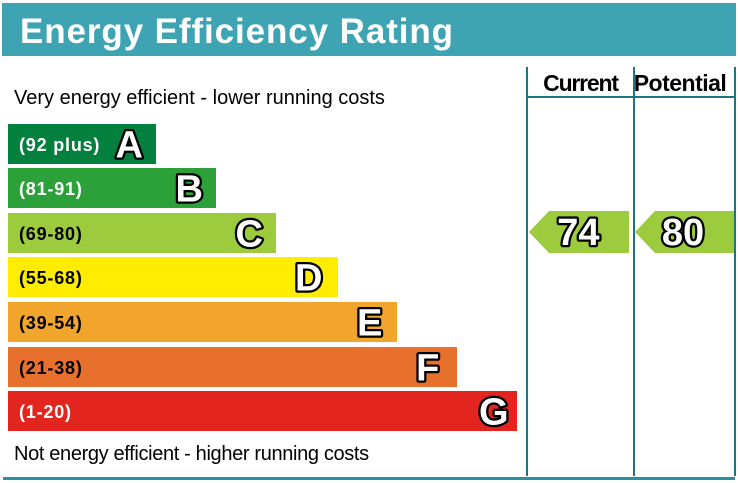 Image resolution: width=738 pixels, height=483 pixels. What do you see at coordinates (369, 323) in the screenshot?
I see `svg-text: E` at bounding box center [369, 323].